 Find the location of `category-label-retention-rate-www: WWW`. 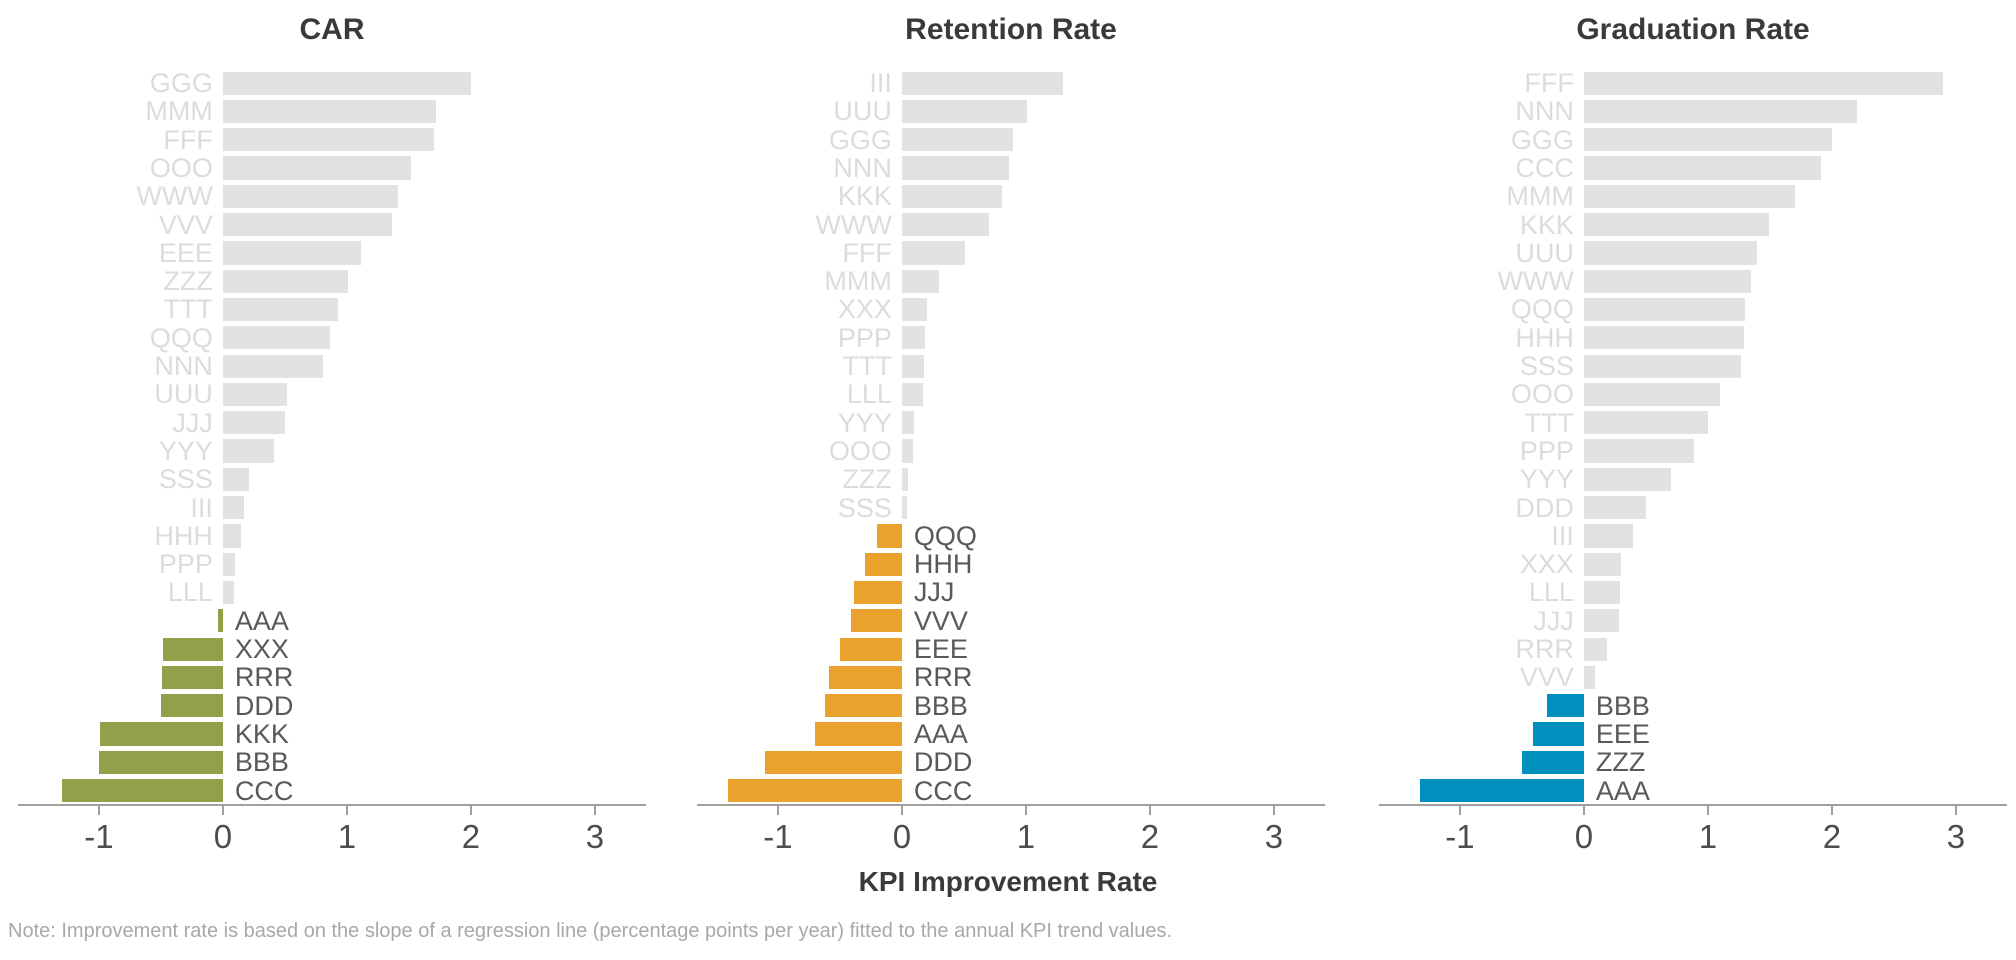

category-label-retention-rate-www: WWW is located at coordinates (853, 224).